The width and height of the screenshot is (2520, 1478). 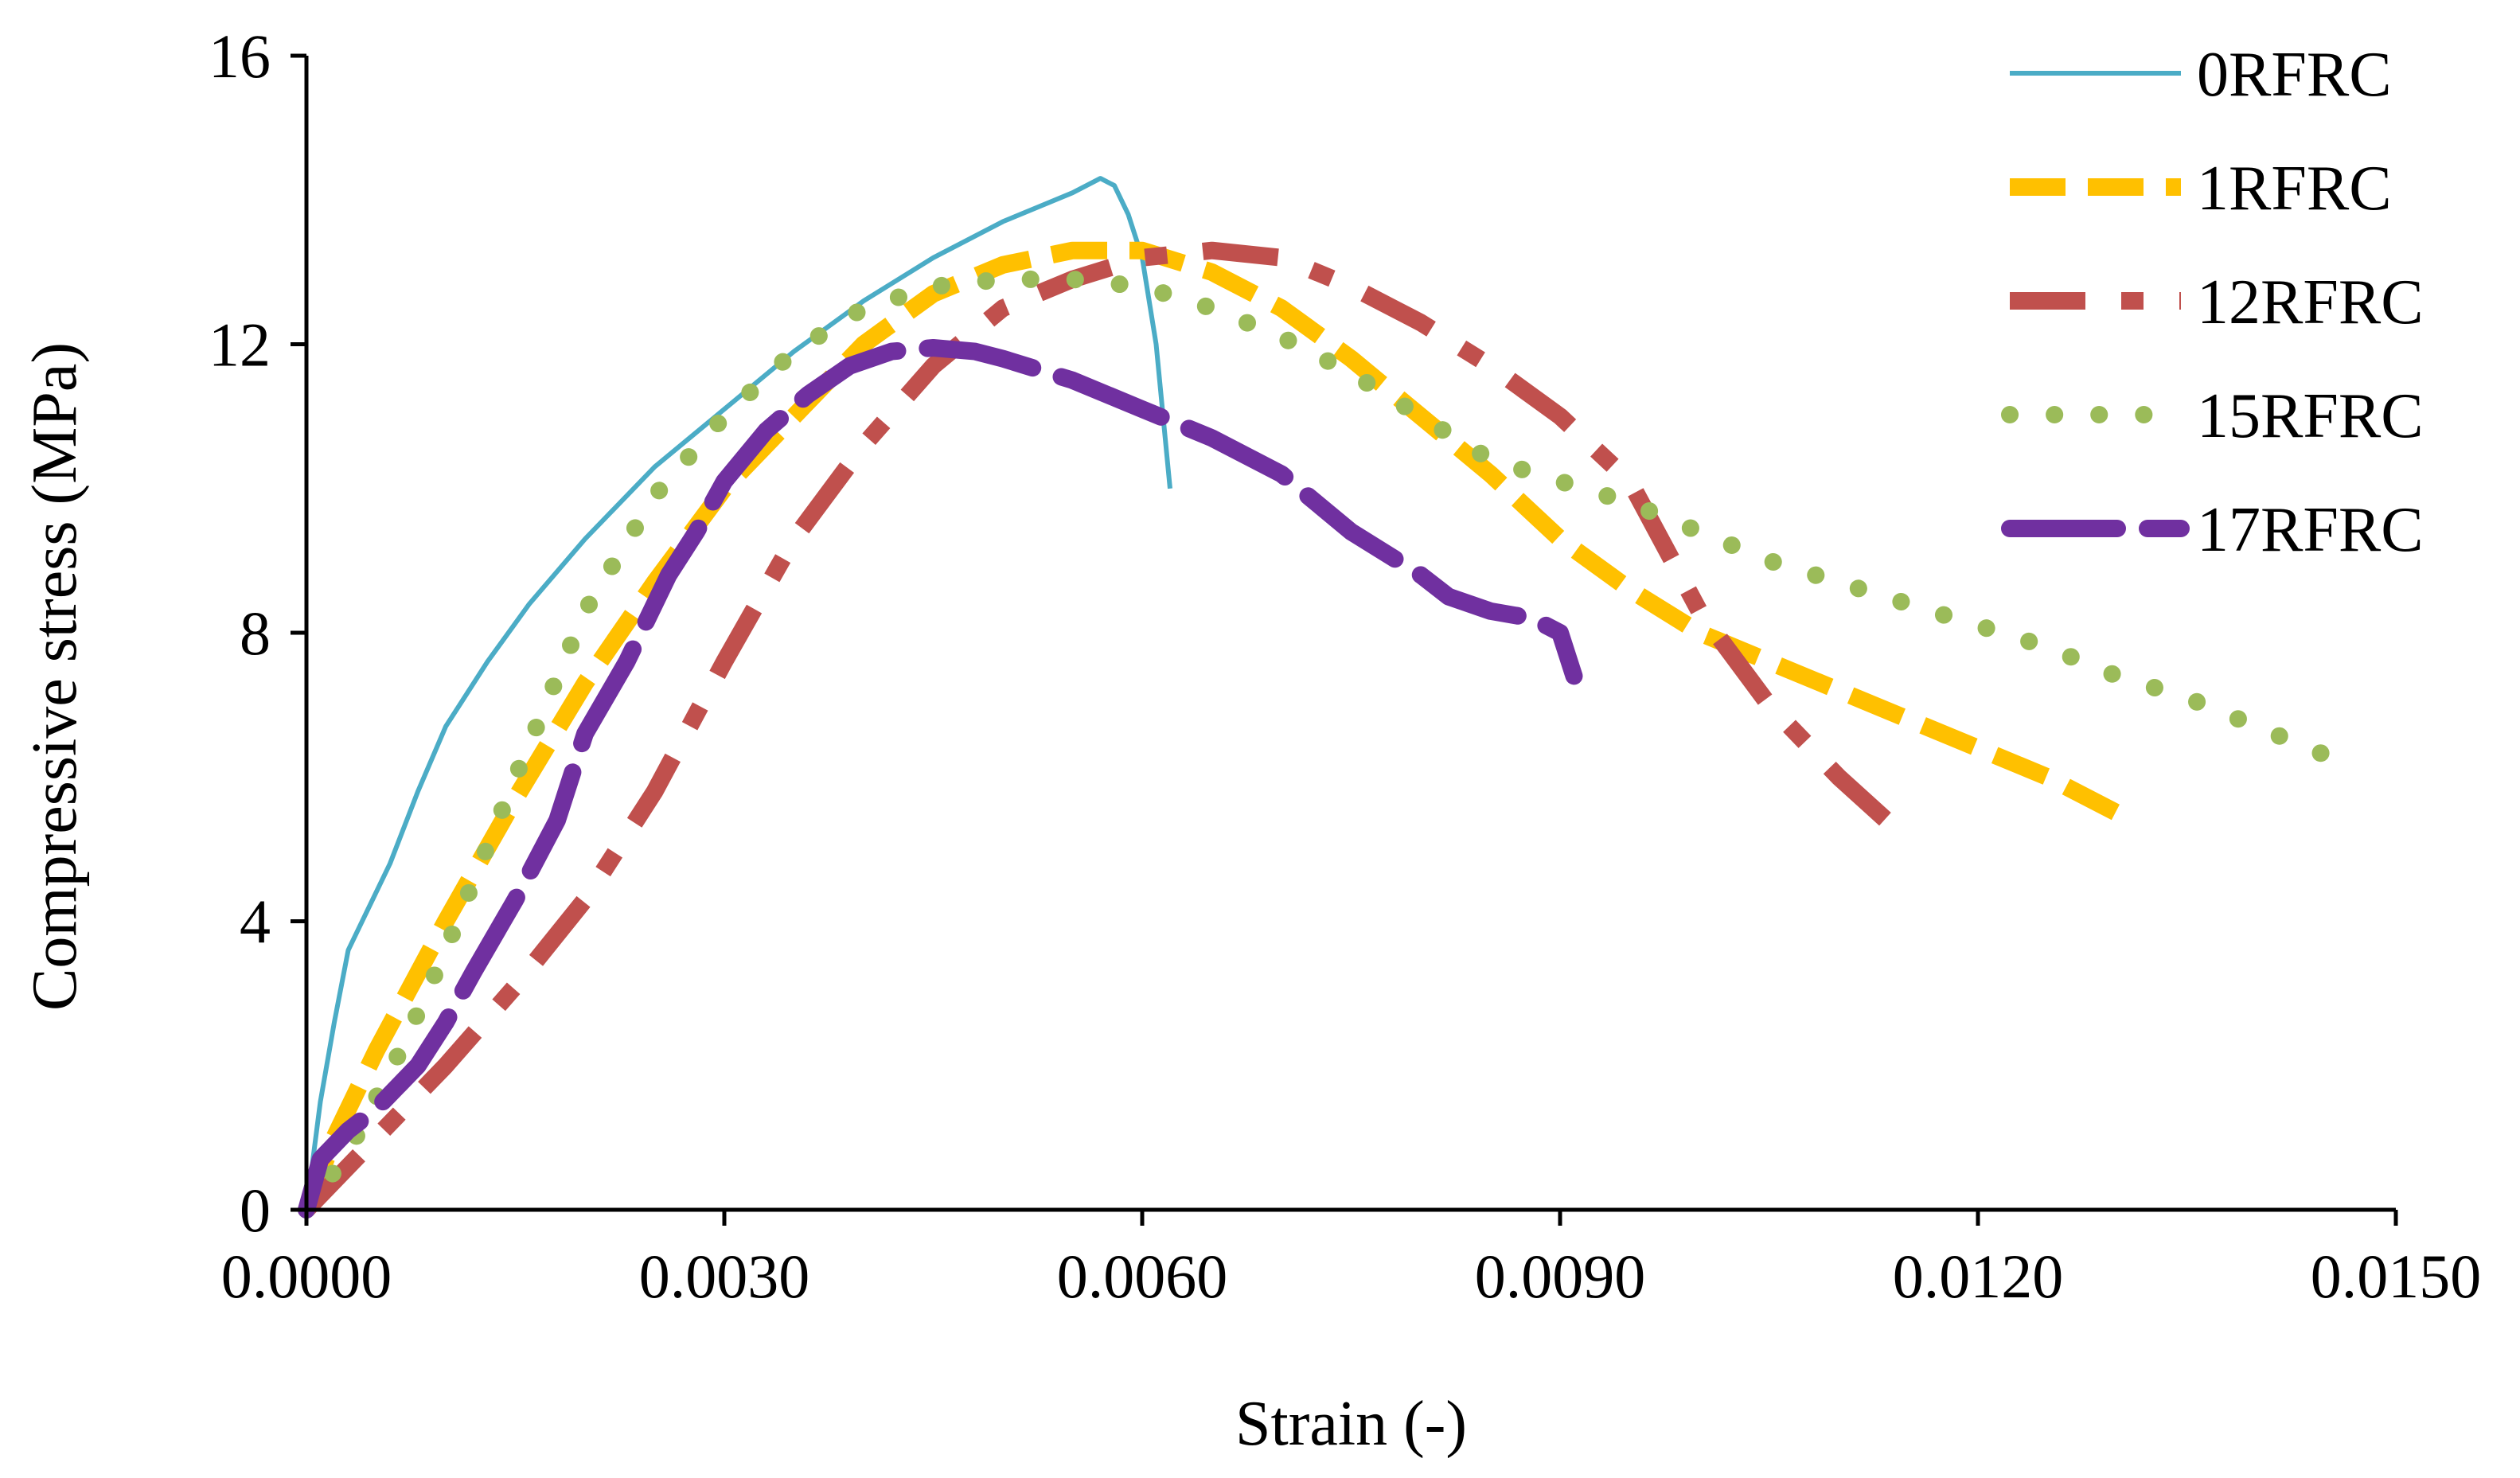 I want to click on legend-item-12rfrc: 12RFRC, so click(x=2217, y=302).